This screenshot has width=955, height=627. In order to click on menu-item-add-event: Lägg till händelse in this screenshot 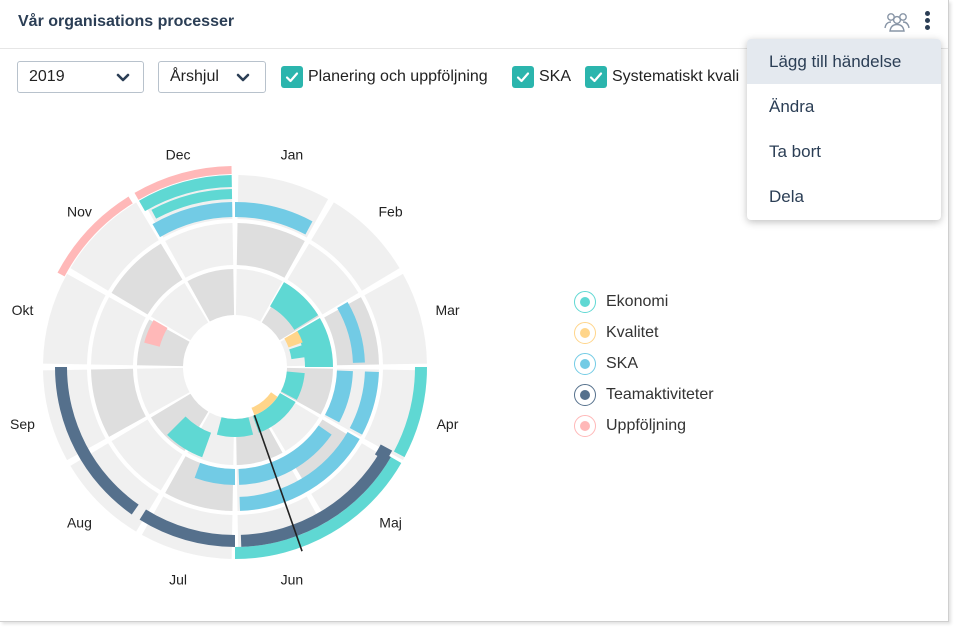, I will do `click(844, 61)`.